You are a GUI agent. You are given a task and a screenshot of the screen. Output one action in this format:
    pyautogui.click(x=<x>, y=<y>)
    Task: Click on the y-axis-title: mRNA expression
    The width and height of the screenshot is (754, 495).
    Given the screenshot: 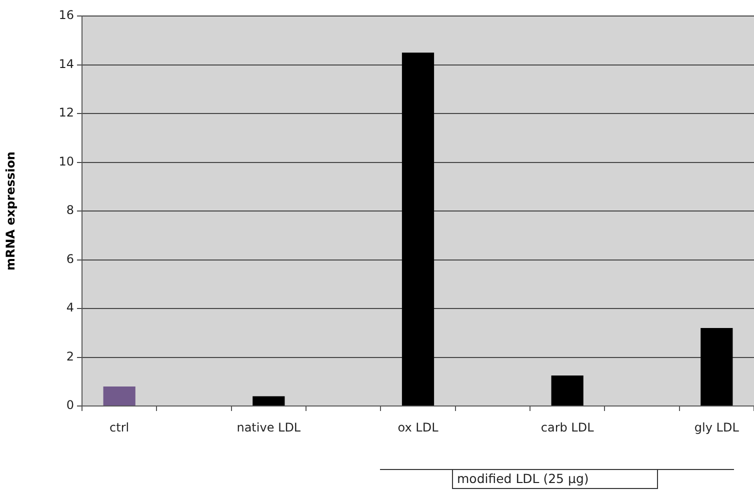 What is the action you would take?
    pyautogui.click(x=10, y=211)
    